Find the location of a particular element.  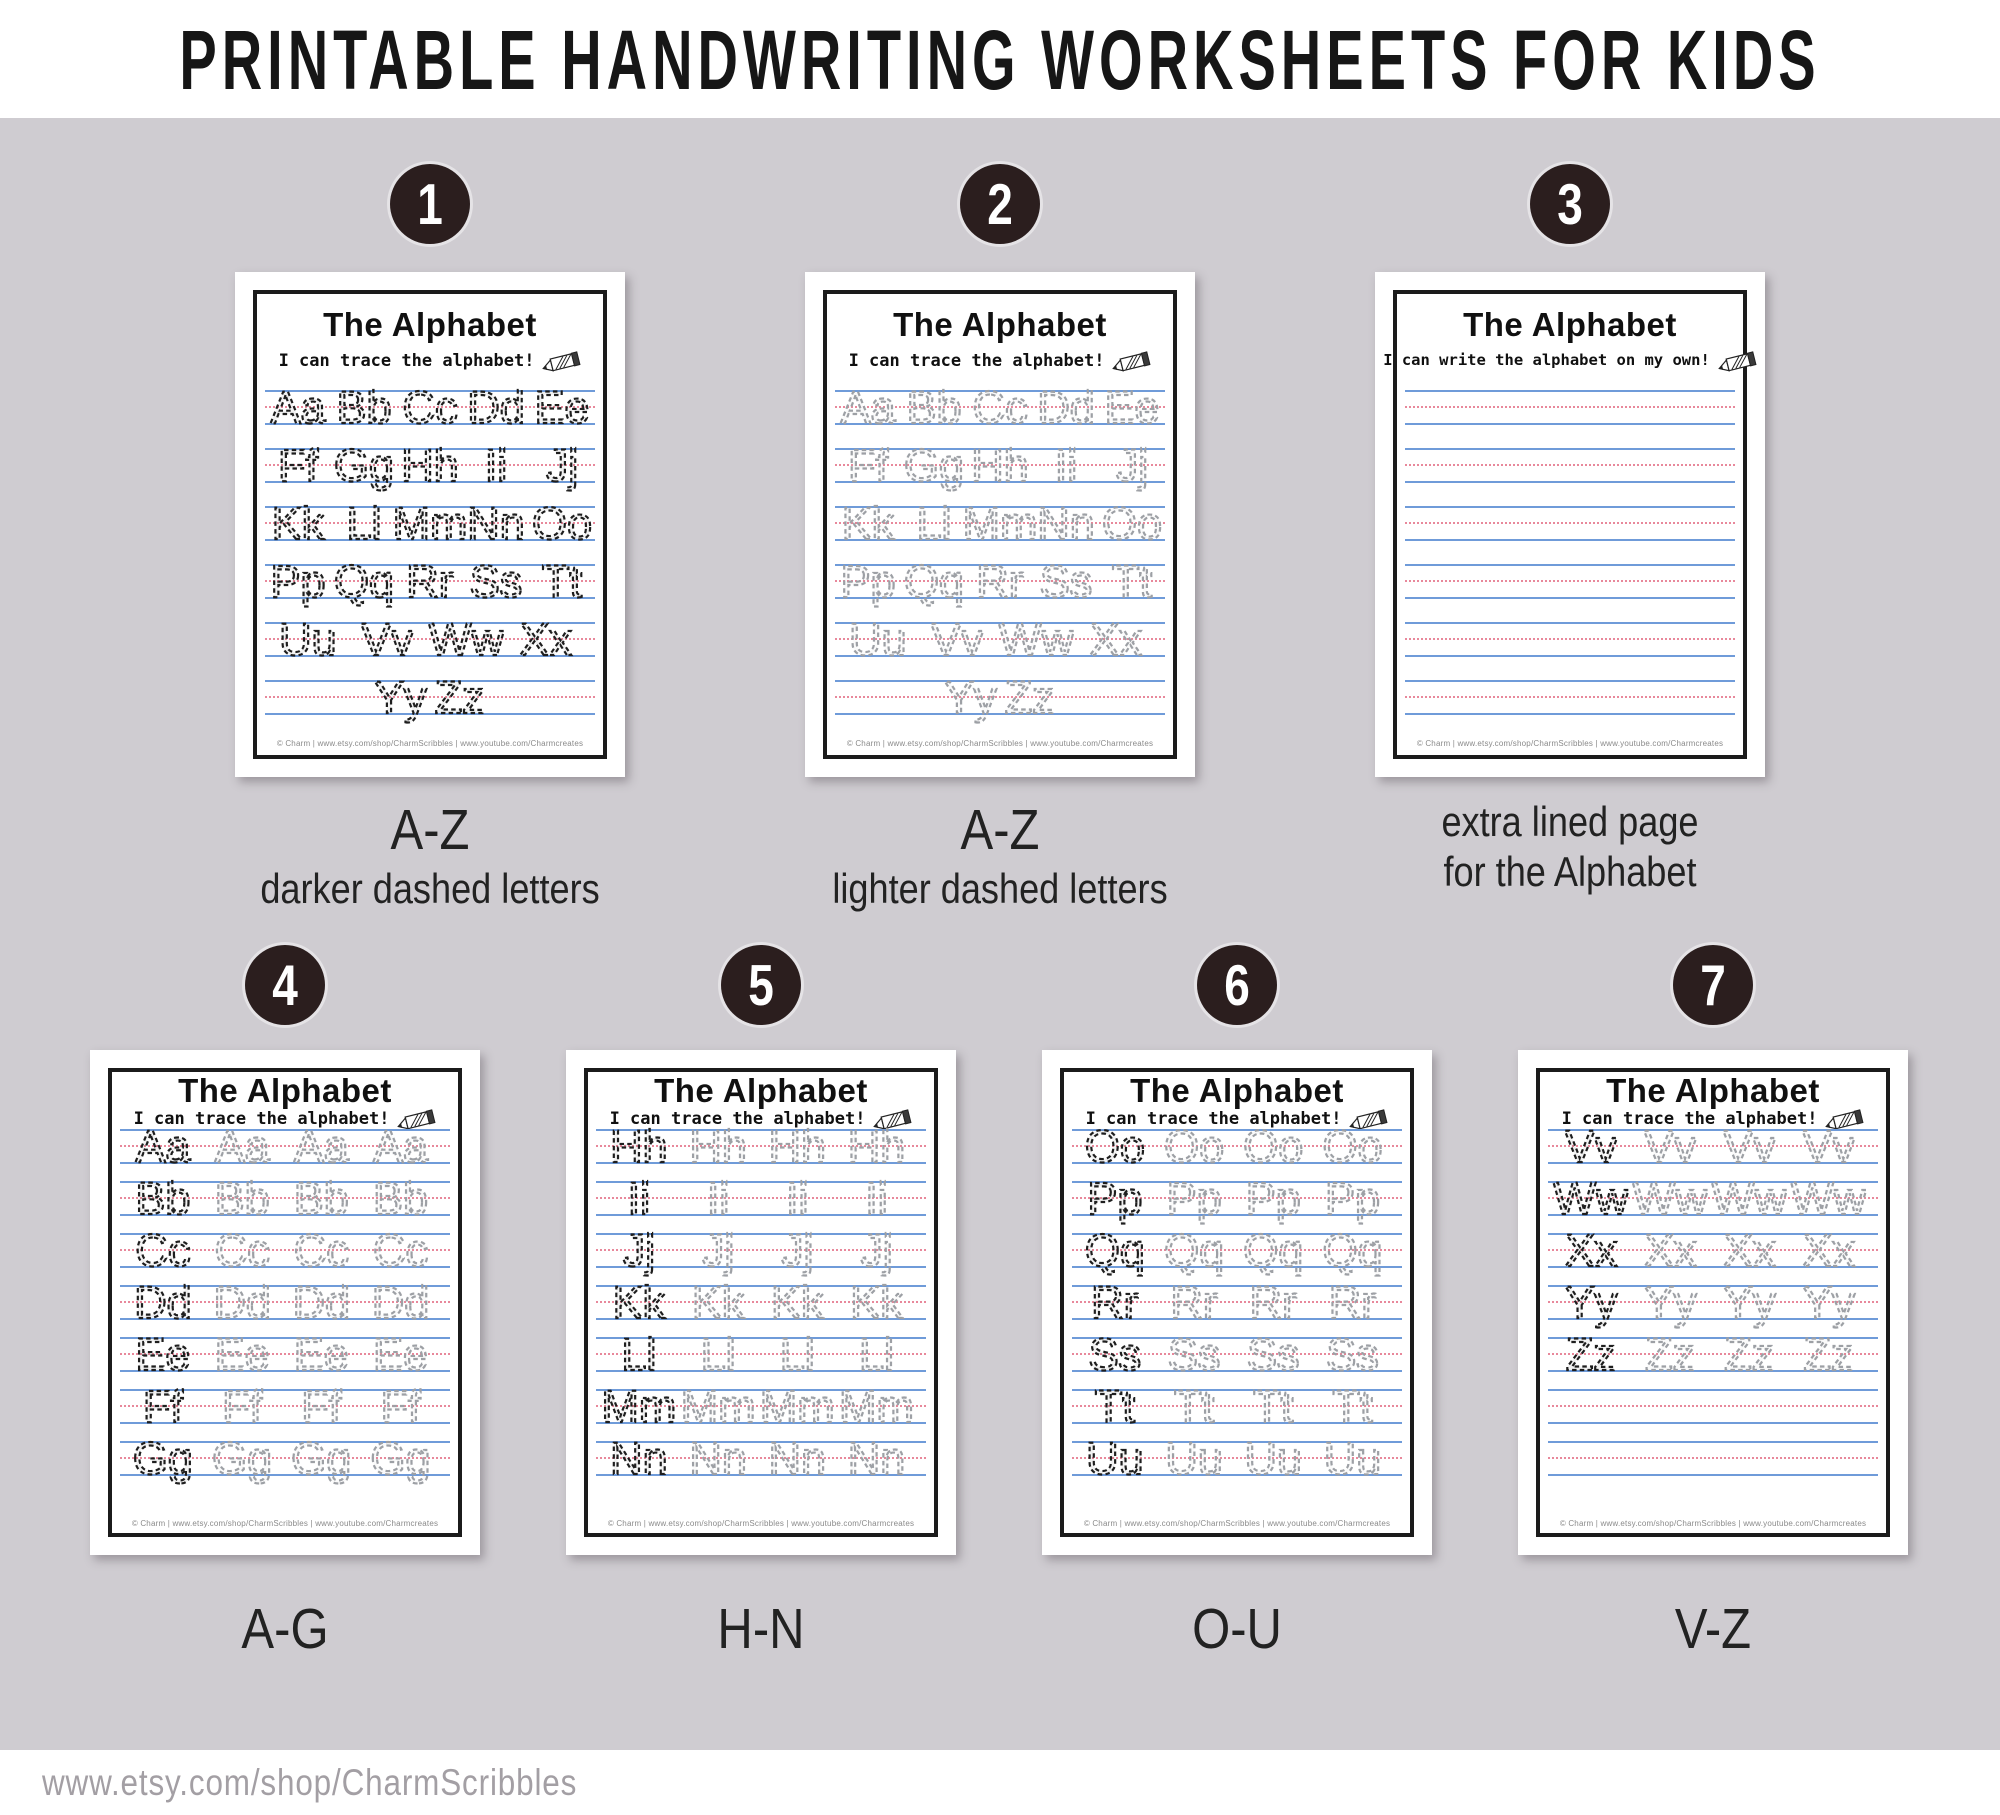

trace-letter-pair: Jj is located at coordinates (797, 1250).